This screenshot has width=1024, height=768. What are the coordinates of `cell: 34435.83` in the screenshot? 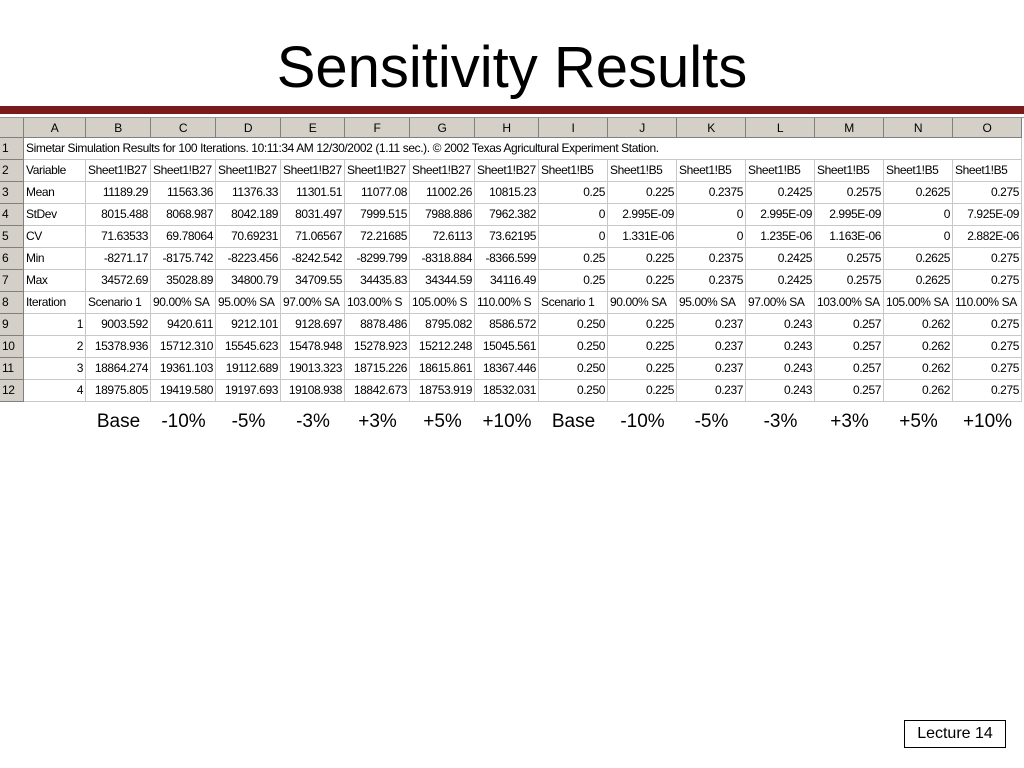 It's located at (377, 281).